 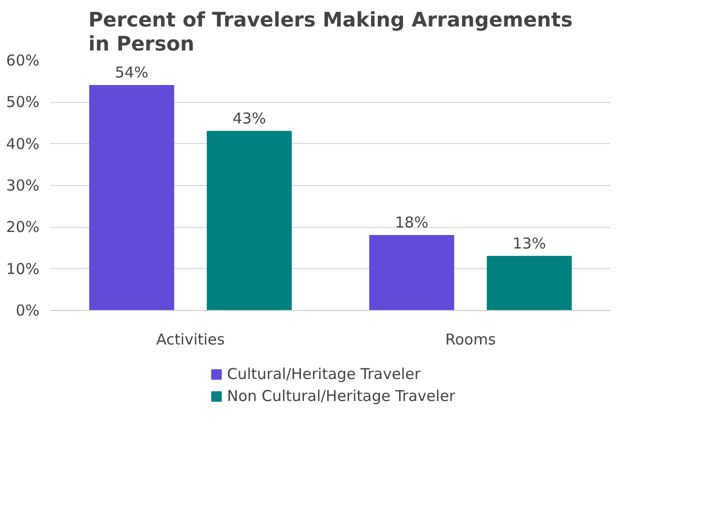 I want to click on x-tick-label: Rooms, so click(x=470, y=339).